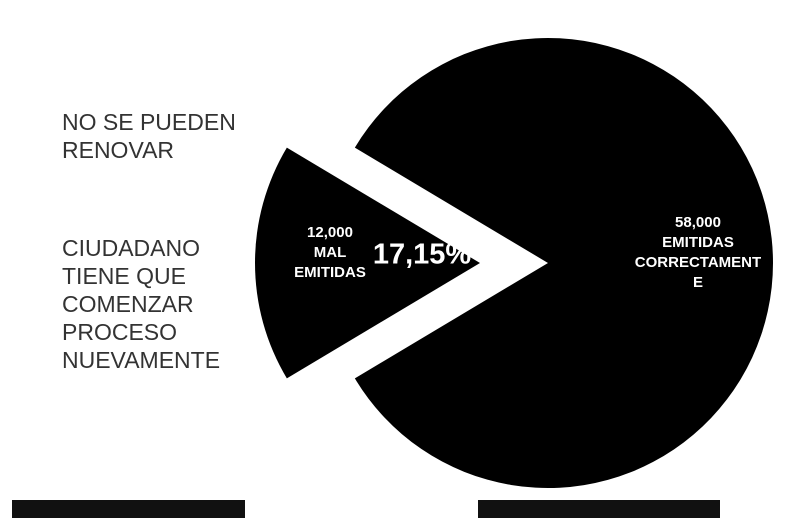 The height and width of the screenshot is (518, 810). I want to click on value-label: 58,000, so click(698, 222).